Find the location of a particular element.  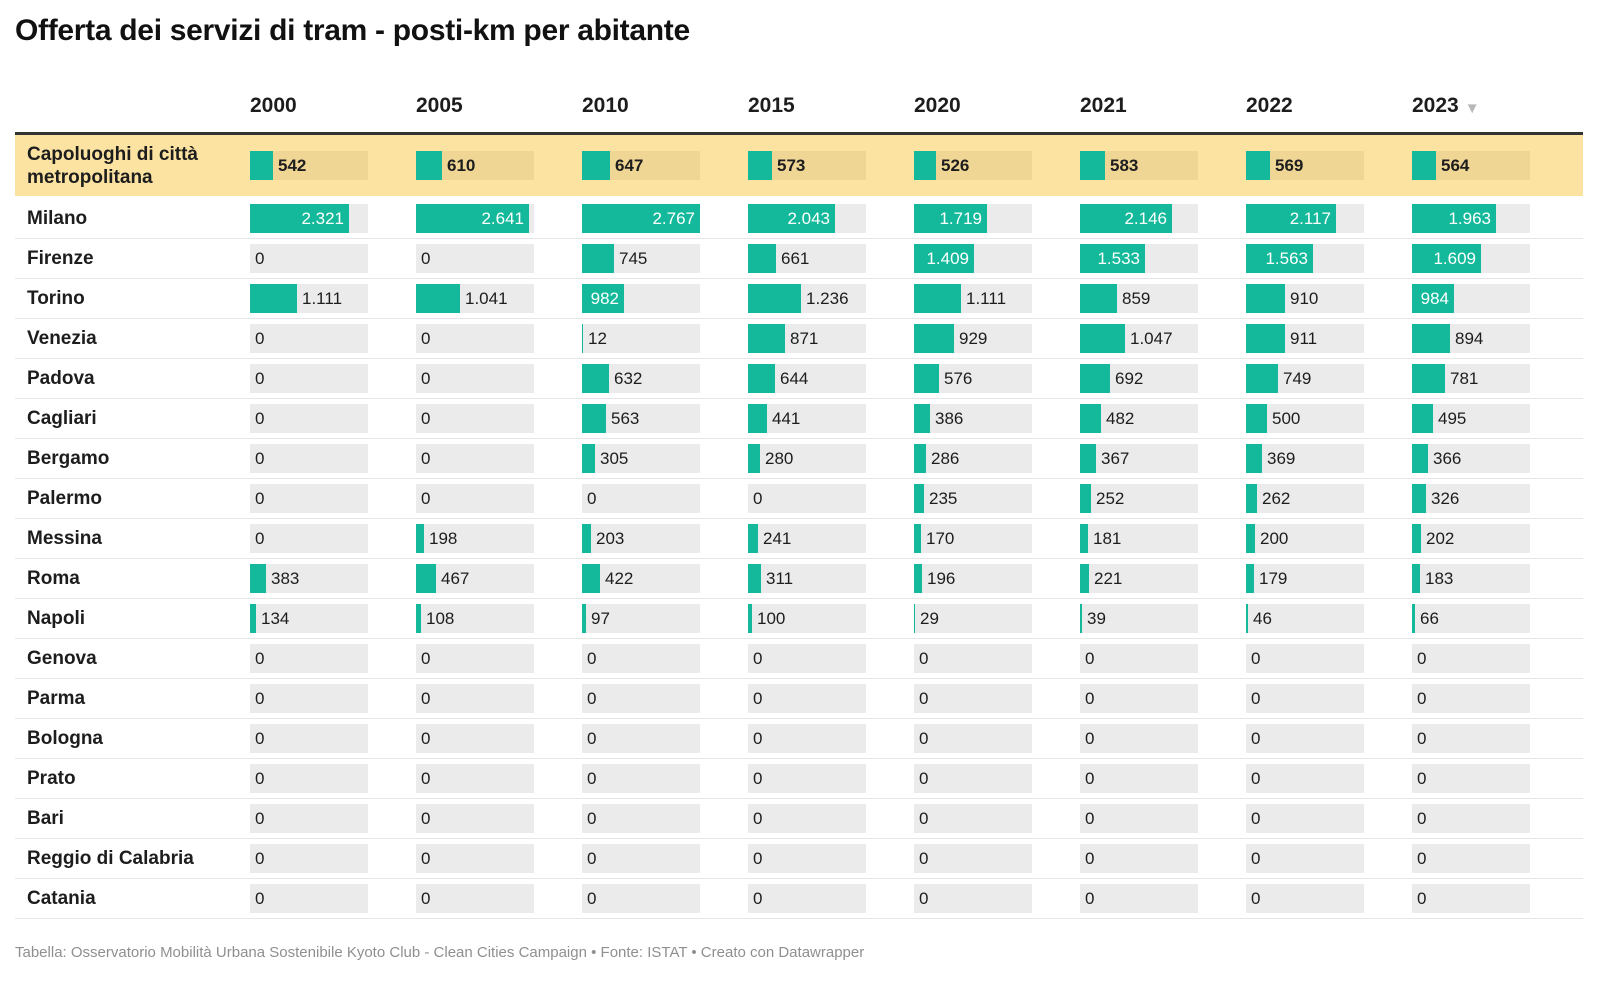

bar-cell: 1.963 is located at coordinates (1471, 218).